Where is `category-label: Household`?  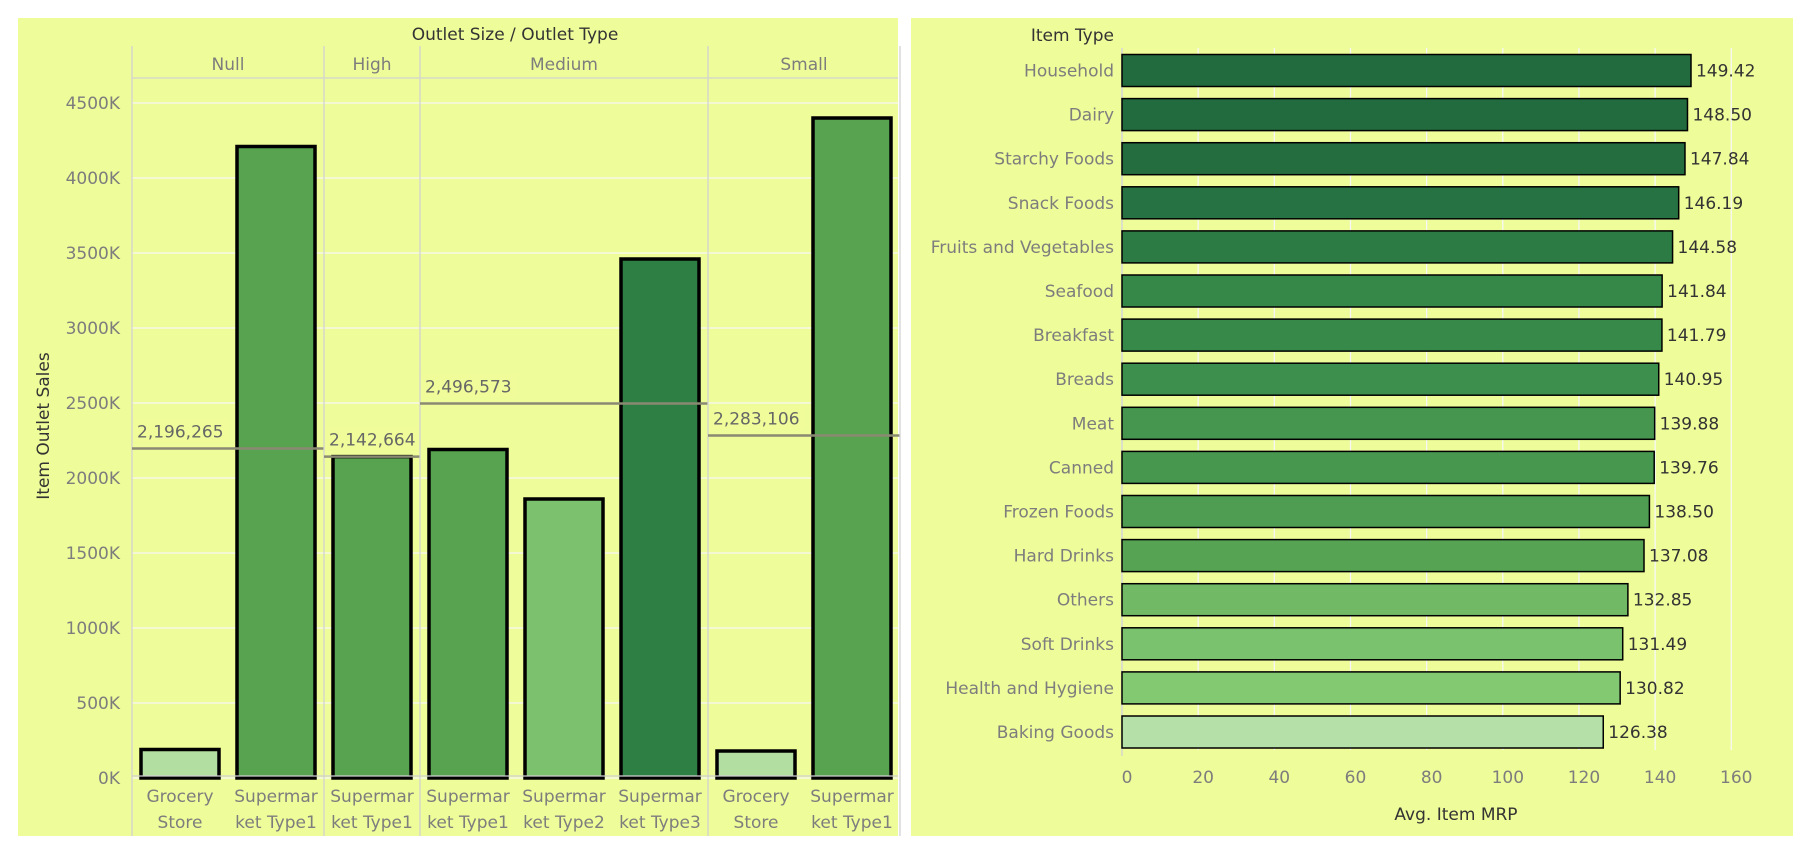 category-label: Household is located at coordinates (1069, 72).